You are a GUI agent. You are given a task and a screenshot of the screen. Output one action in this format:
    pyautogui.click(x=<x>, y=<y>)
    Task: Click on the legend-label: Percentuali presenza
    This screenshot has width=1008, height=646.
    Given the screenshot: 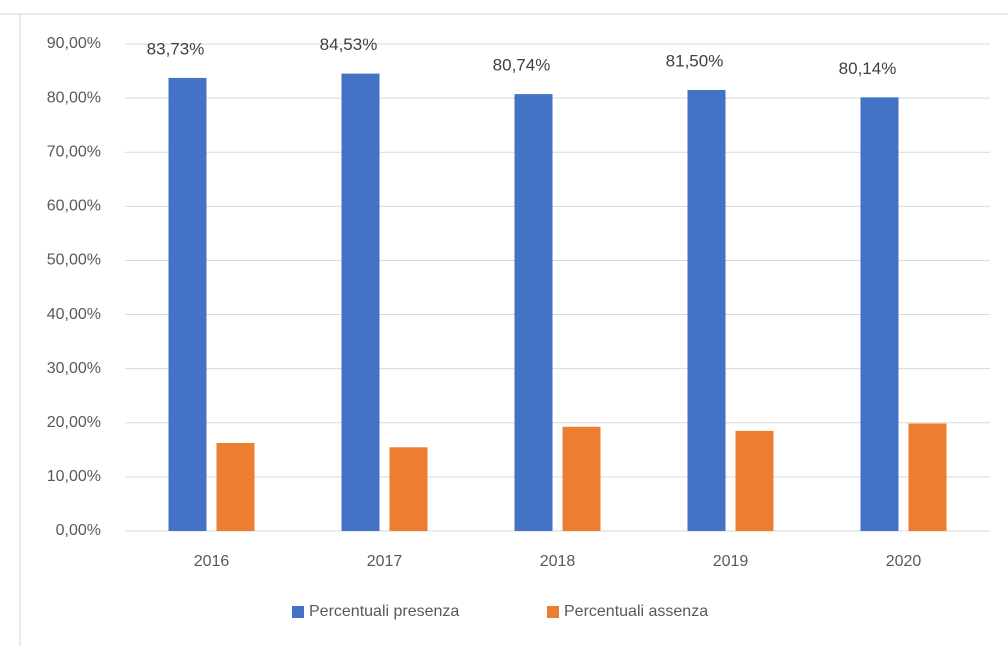 What is the action you would take?
    pyautogui.click(x=384, y=611)
    